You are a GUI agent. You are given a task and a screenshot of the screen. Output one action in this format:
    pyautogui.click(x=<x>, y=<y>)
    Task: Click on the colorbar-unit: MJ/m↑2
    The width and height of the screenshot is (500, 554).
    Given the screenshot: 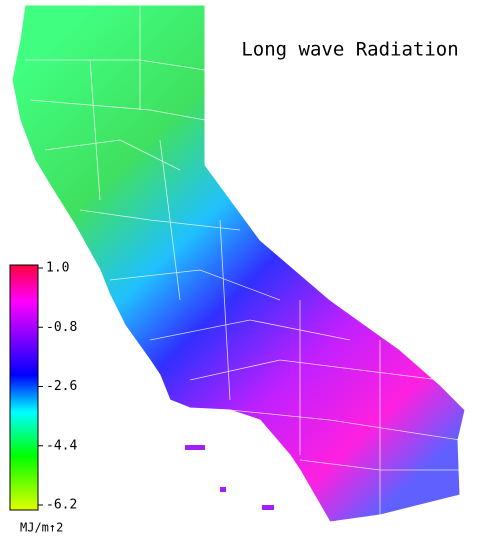 What is the action you would take?
    pyautogui.click(x=41, y=528)
    